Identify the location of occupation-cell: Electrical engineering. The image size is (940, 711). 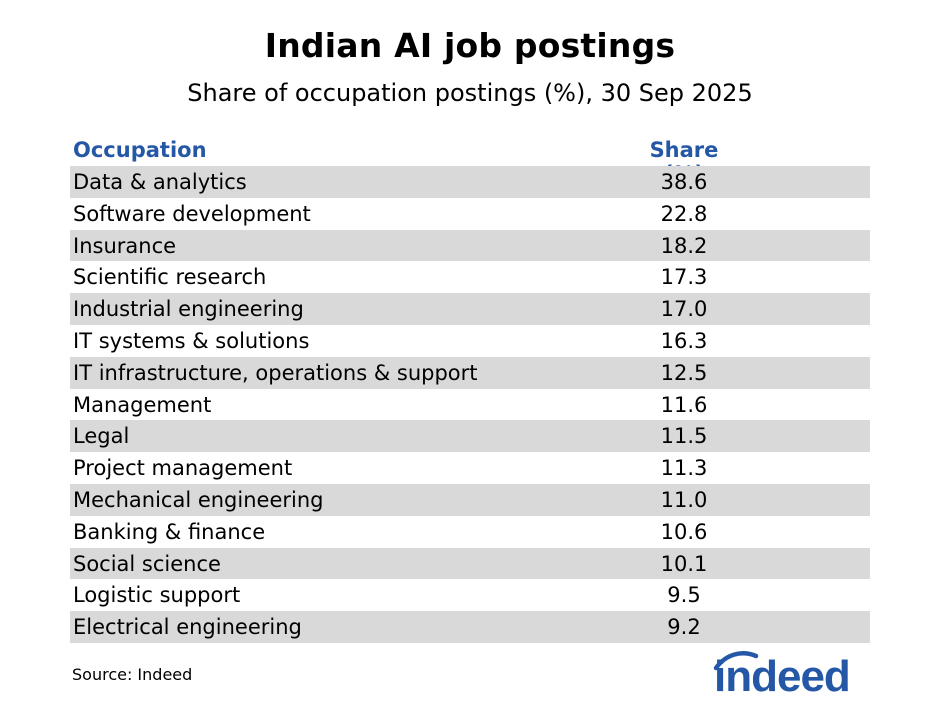
(187, 627).